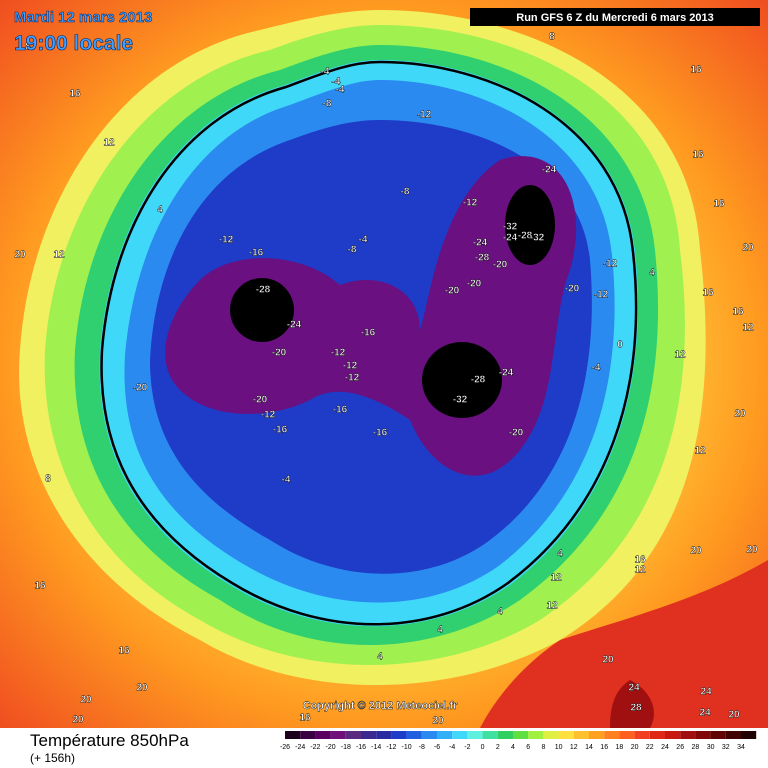 The height and width of the screenshot is (768, 768). What do you see at coordinates (437, 747) in the screenshot?
I see `colorbar-tick-label: -6` at bounding box center [437, 747].